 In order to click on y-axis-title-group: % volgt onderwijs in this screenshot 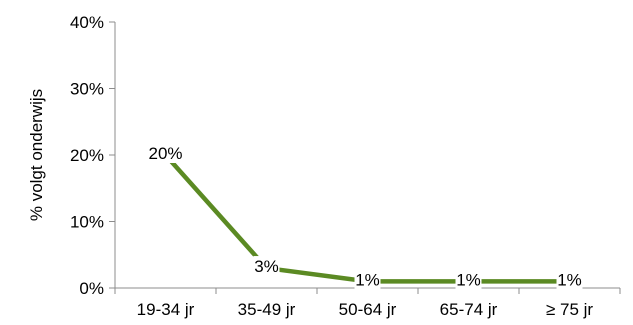, I will do `click(36, 155)`.